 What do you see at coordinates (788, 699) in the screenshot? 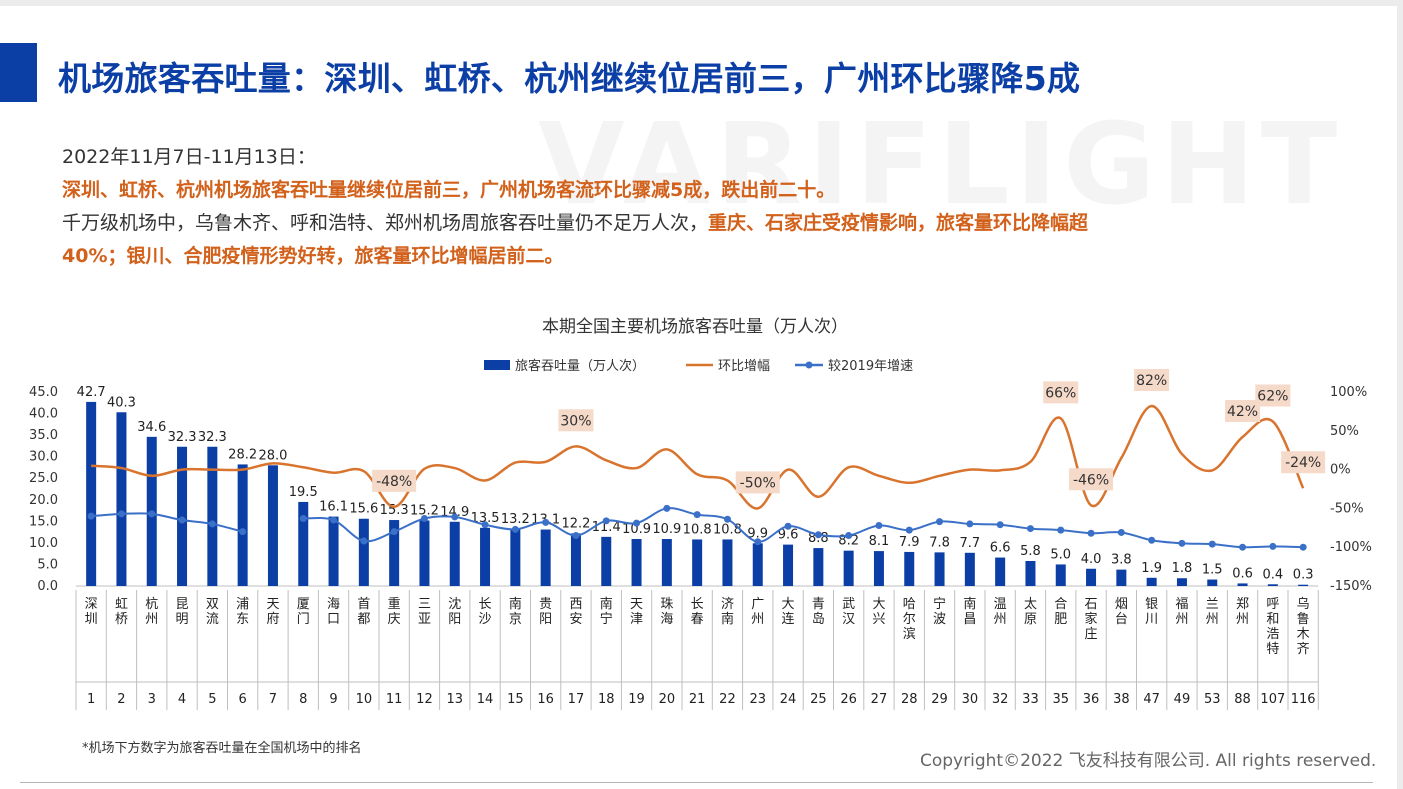
I see `rank-label: 24` at bounding box center [788, 699].